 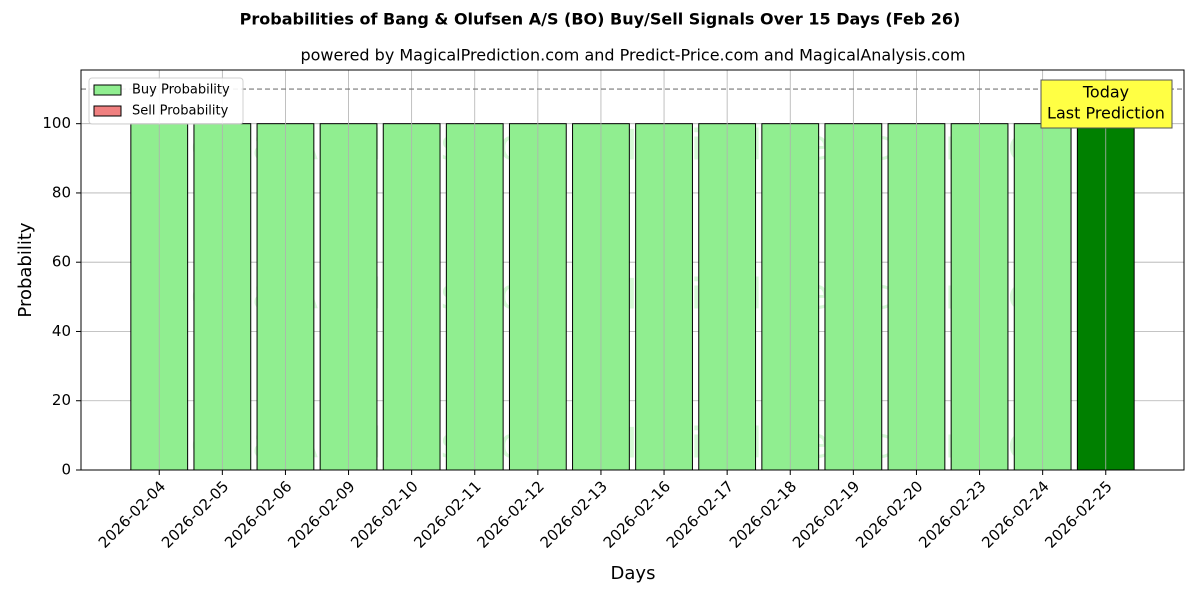 I want to click on x-tick-label: 2026-02-17, so click(x=700, y=514).